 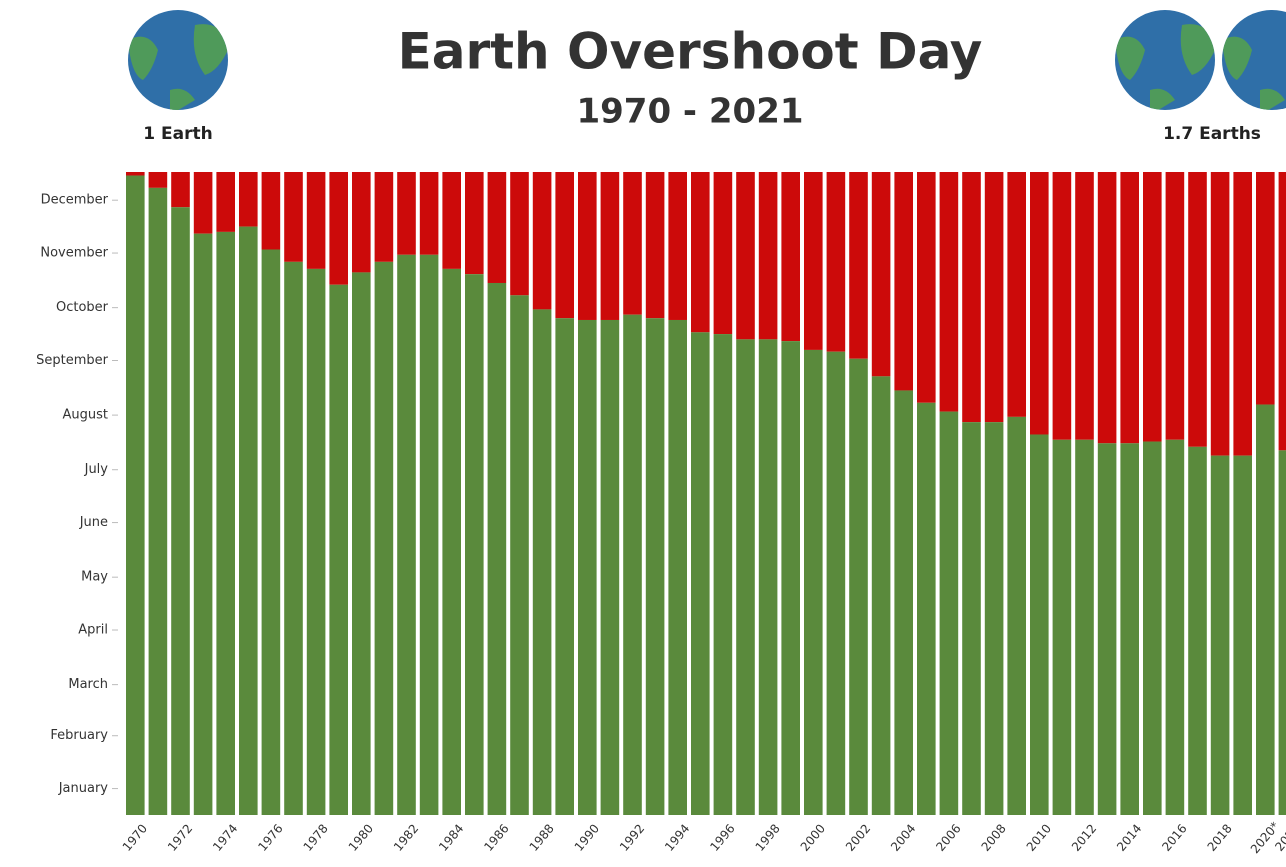 I want to click on x-tick-label: 1976, so click(x=270, y=837).